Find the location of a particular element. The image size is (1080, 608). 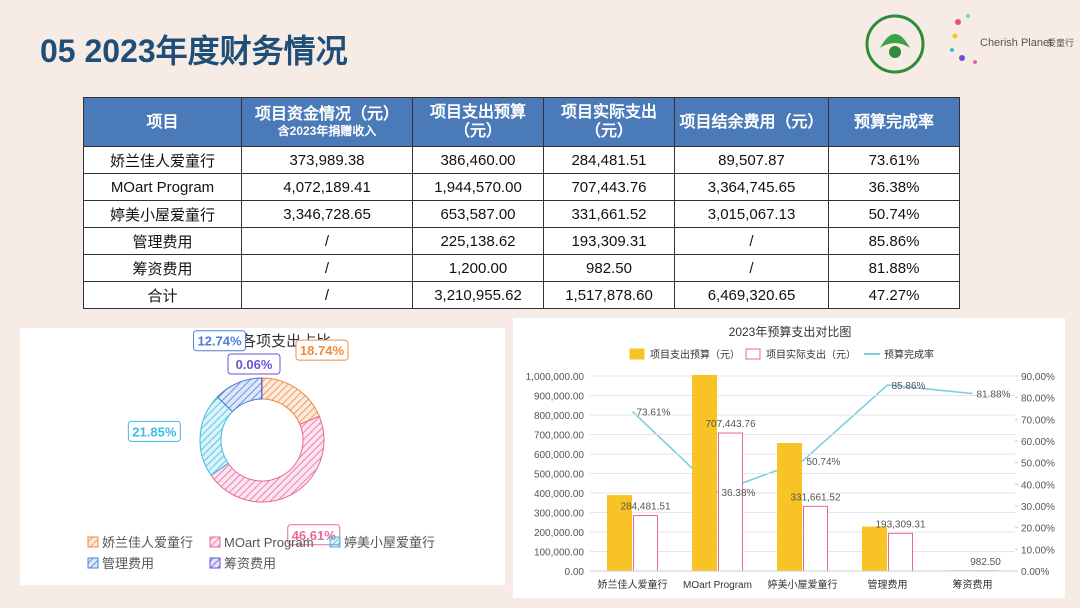

table-cell: 3,210,955.62 is located at coordinates (478, 295).